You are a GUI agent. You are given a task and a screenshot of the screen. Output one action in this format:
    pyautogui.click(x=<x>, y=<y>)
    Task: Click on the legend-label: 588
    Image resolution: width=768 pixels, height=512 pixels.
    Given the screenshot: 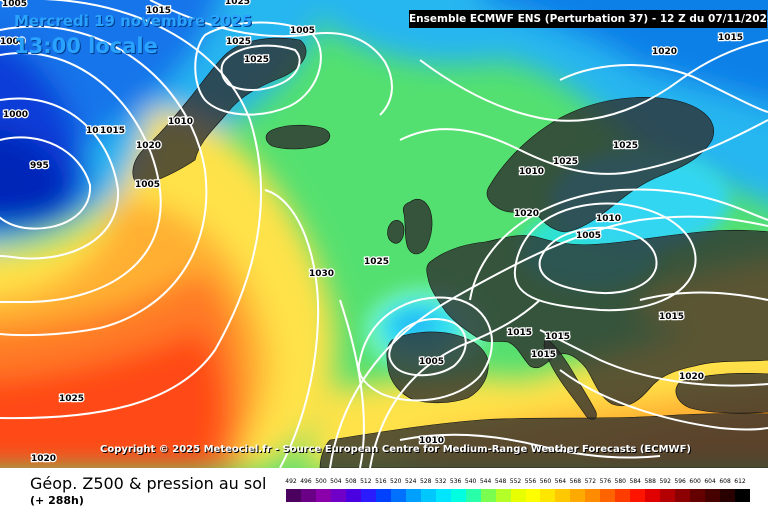 What is the action you would take?
    pyautogui.click(x=650, y=481)
    